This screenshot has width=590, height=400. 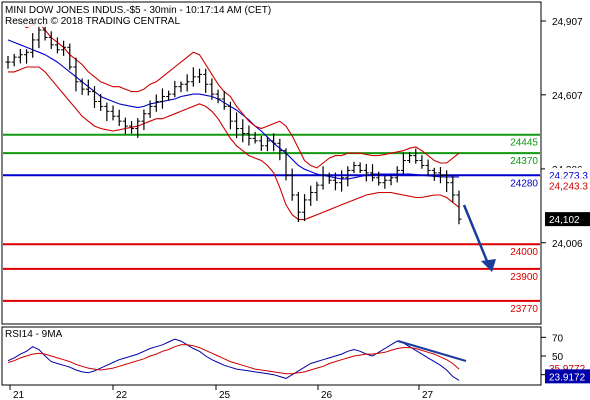 What do you see at coordinates (564, 220) in the screenshot?
I see `svg-text: 24,102` at bounding box center [564, 220].